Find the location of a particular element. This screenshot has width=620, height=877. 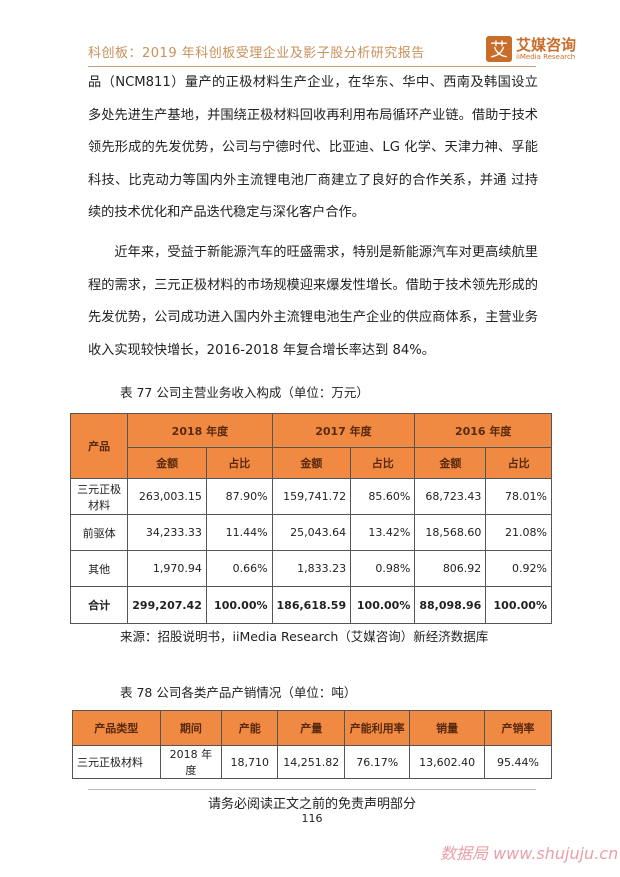

row-label: 合计 is located at coordinates (99, 605).